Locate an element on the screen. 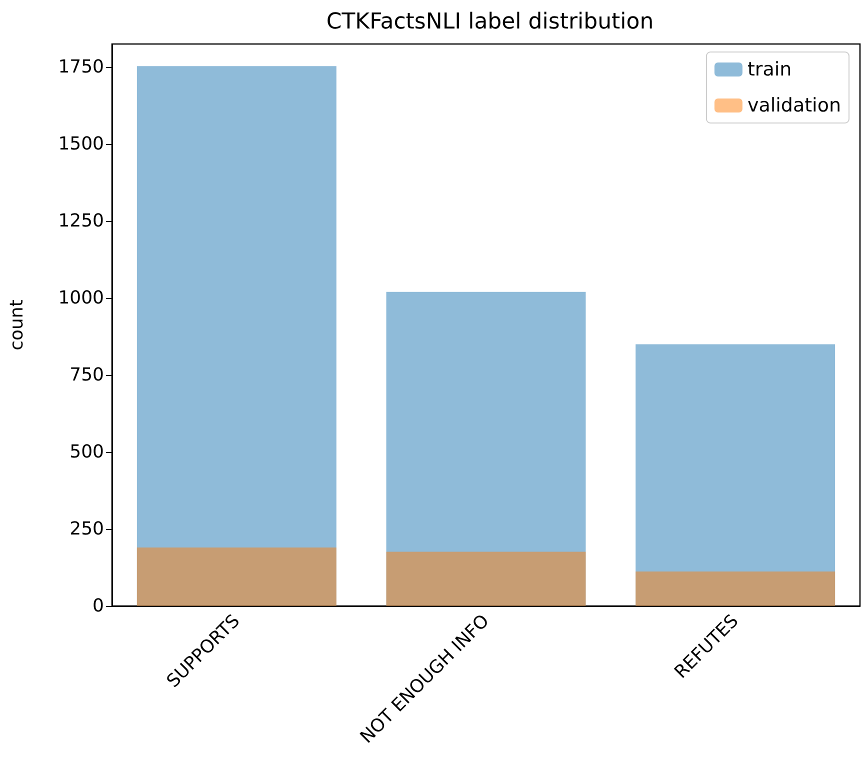 Image resolution: width=861 pixels, height=778 pixels. y-tick-label: 500 is located at coordinates (87, 452).